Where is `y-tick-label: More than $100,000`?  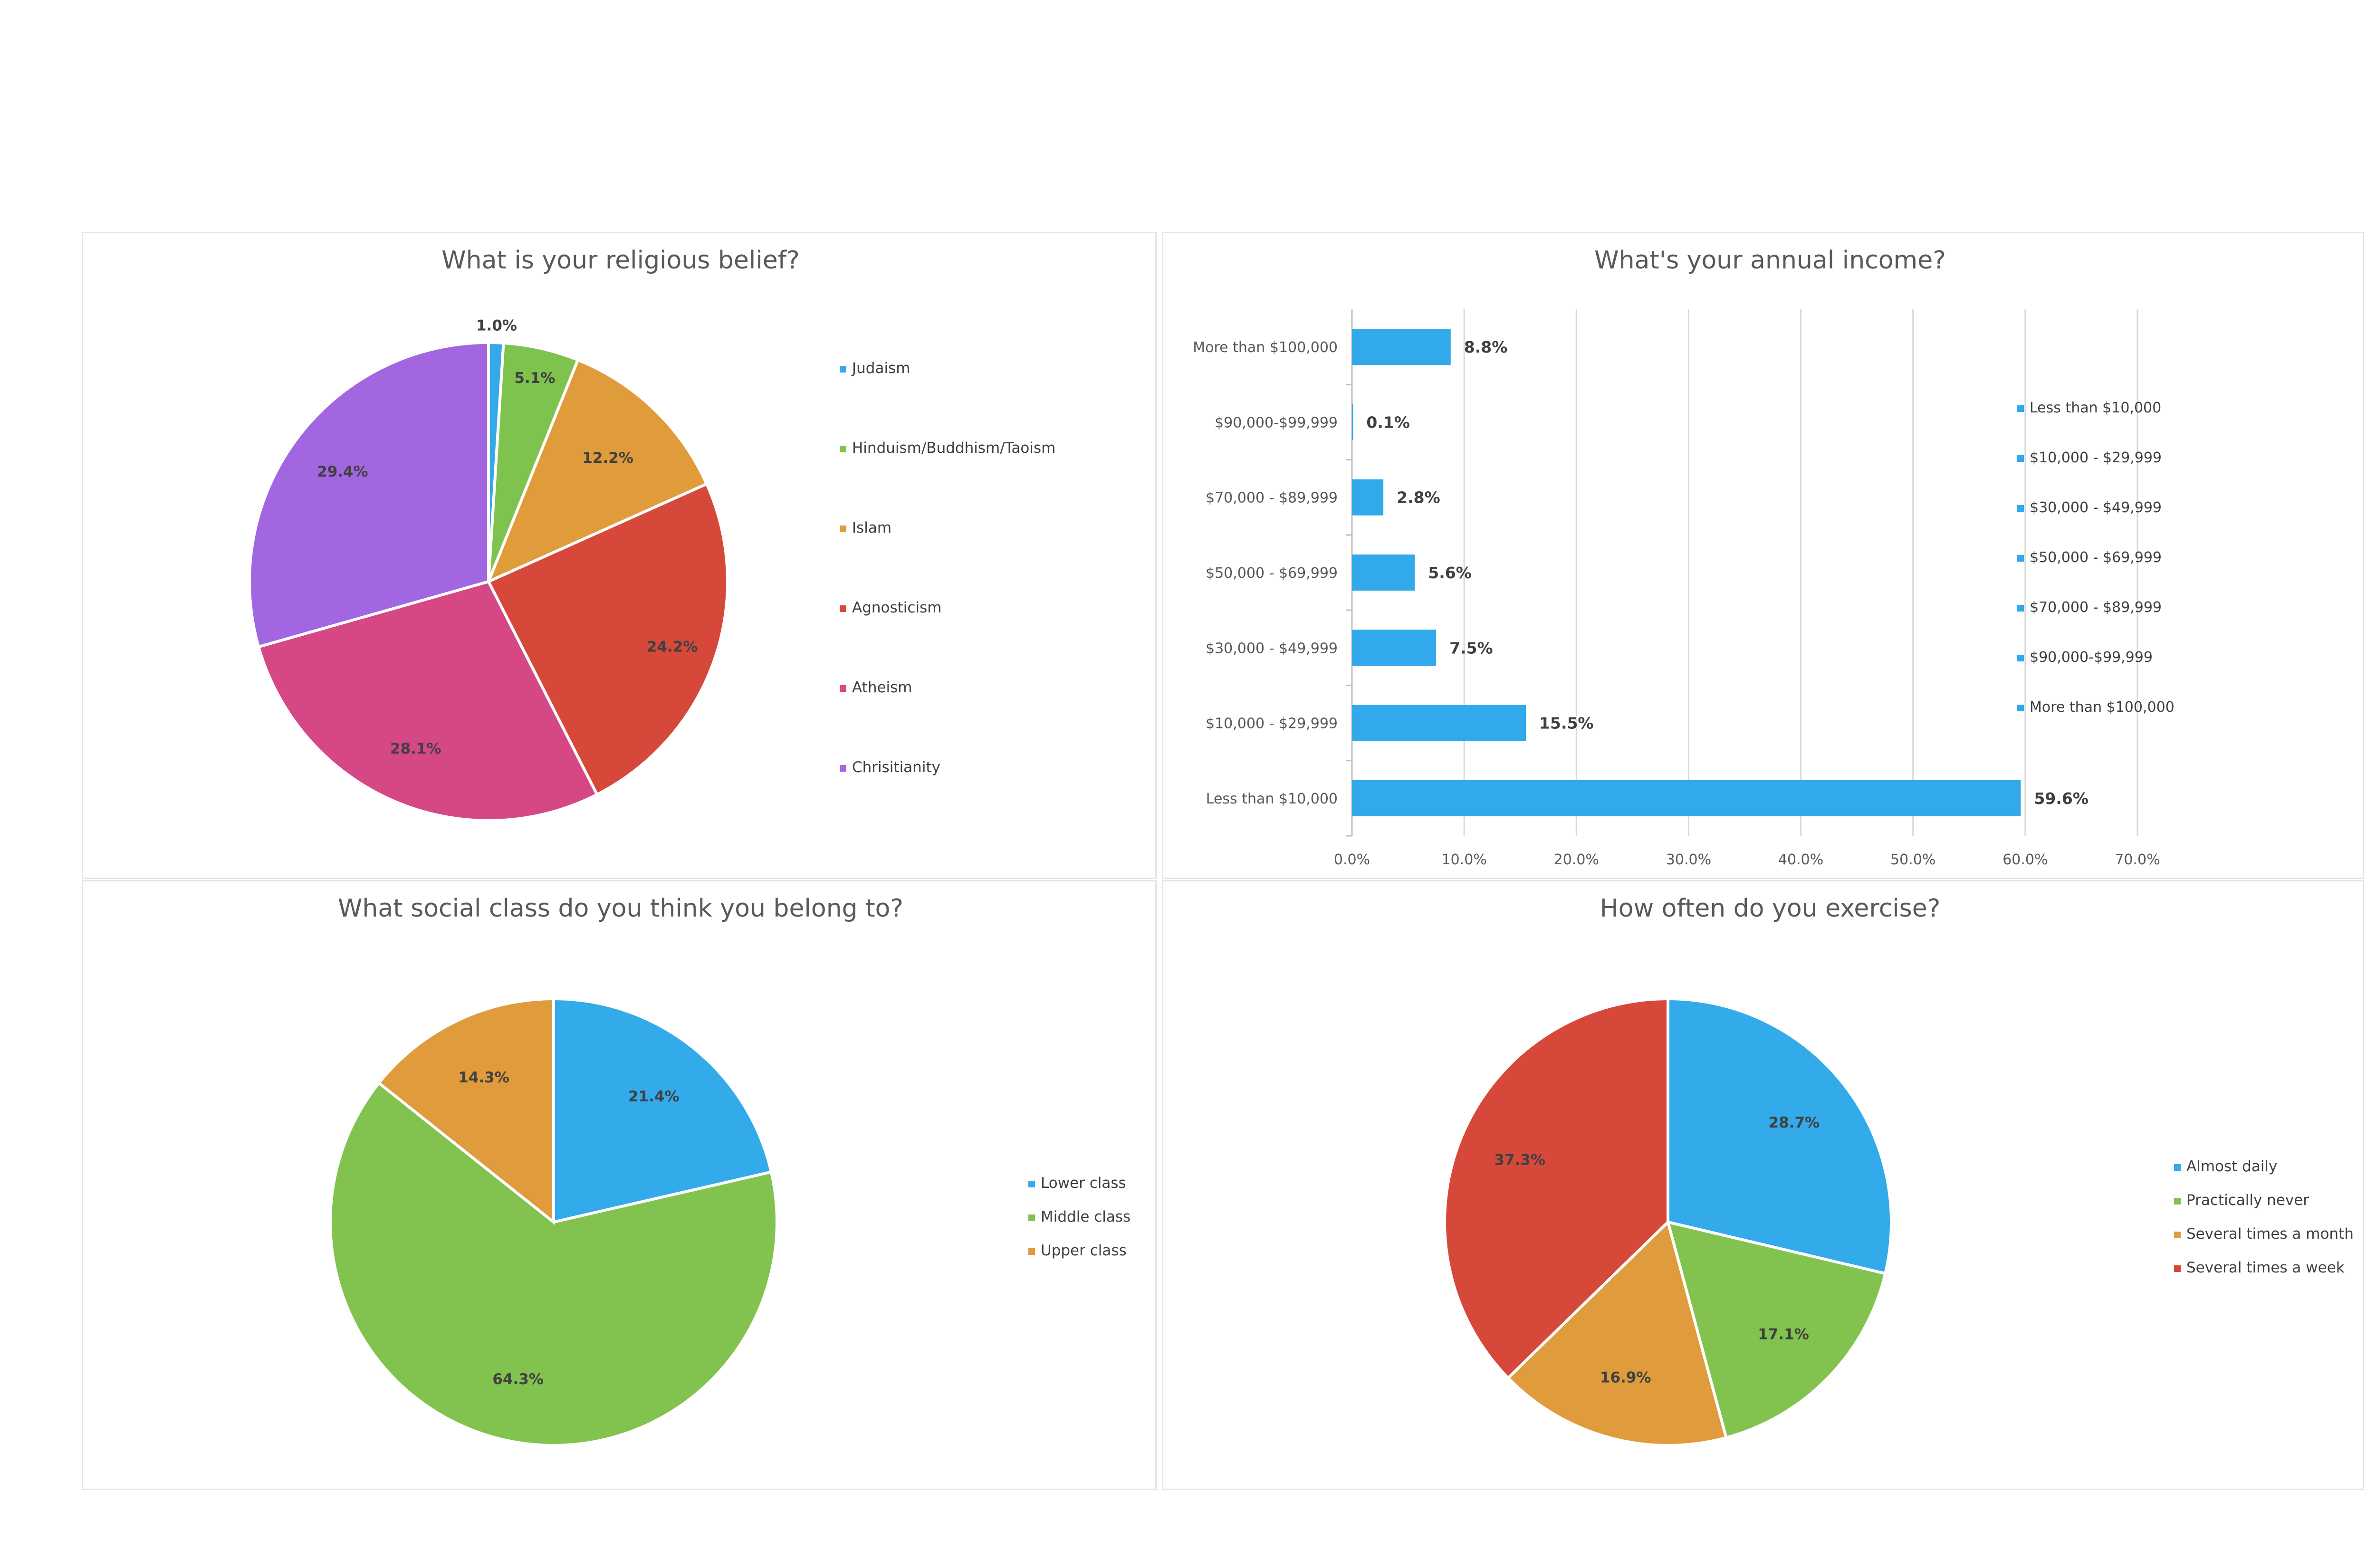 y-tick-label: More than $100,000 is located at coordinates (1265, 347).